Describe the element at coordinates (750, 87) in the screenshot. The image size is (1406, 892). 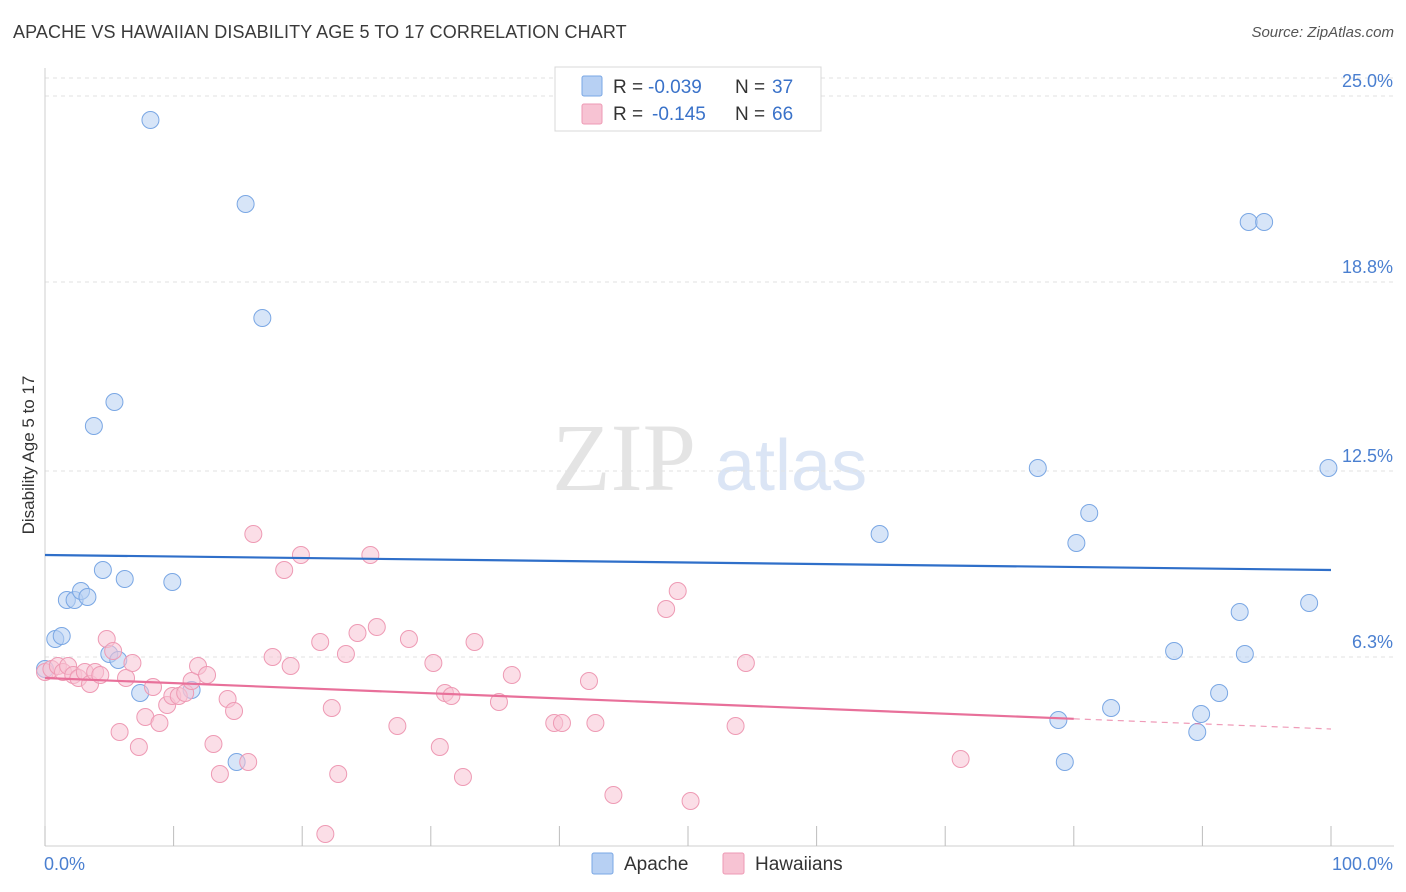
I see `legend-apache-n-label: N =` at that location.